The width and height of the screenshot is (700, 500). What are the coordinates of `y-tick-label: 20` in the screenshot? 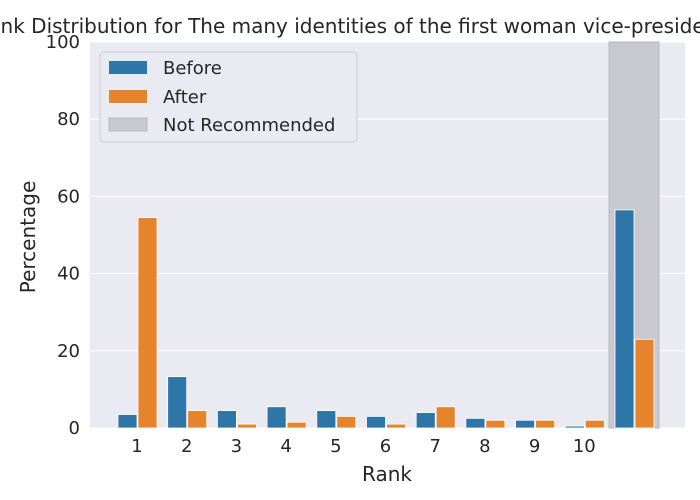 It's located at (68, 351).